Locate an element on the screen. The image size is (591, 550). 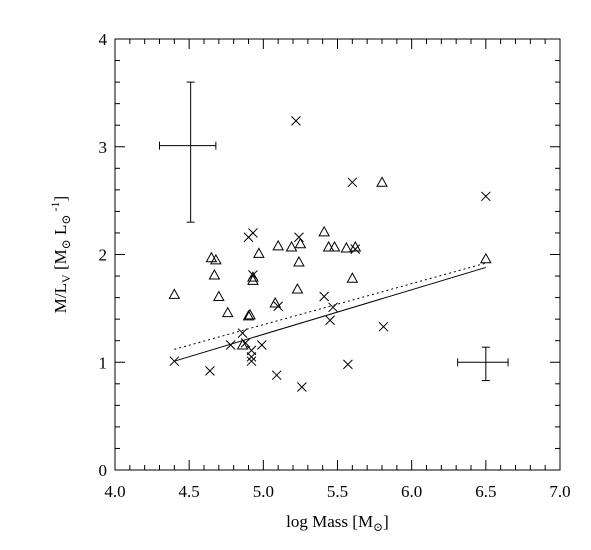
y-axis-unit-sub2: ⊙ is located at coordinates (66, 219).